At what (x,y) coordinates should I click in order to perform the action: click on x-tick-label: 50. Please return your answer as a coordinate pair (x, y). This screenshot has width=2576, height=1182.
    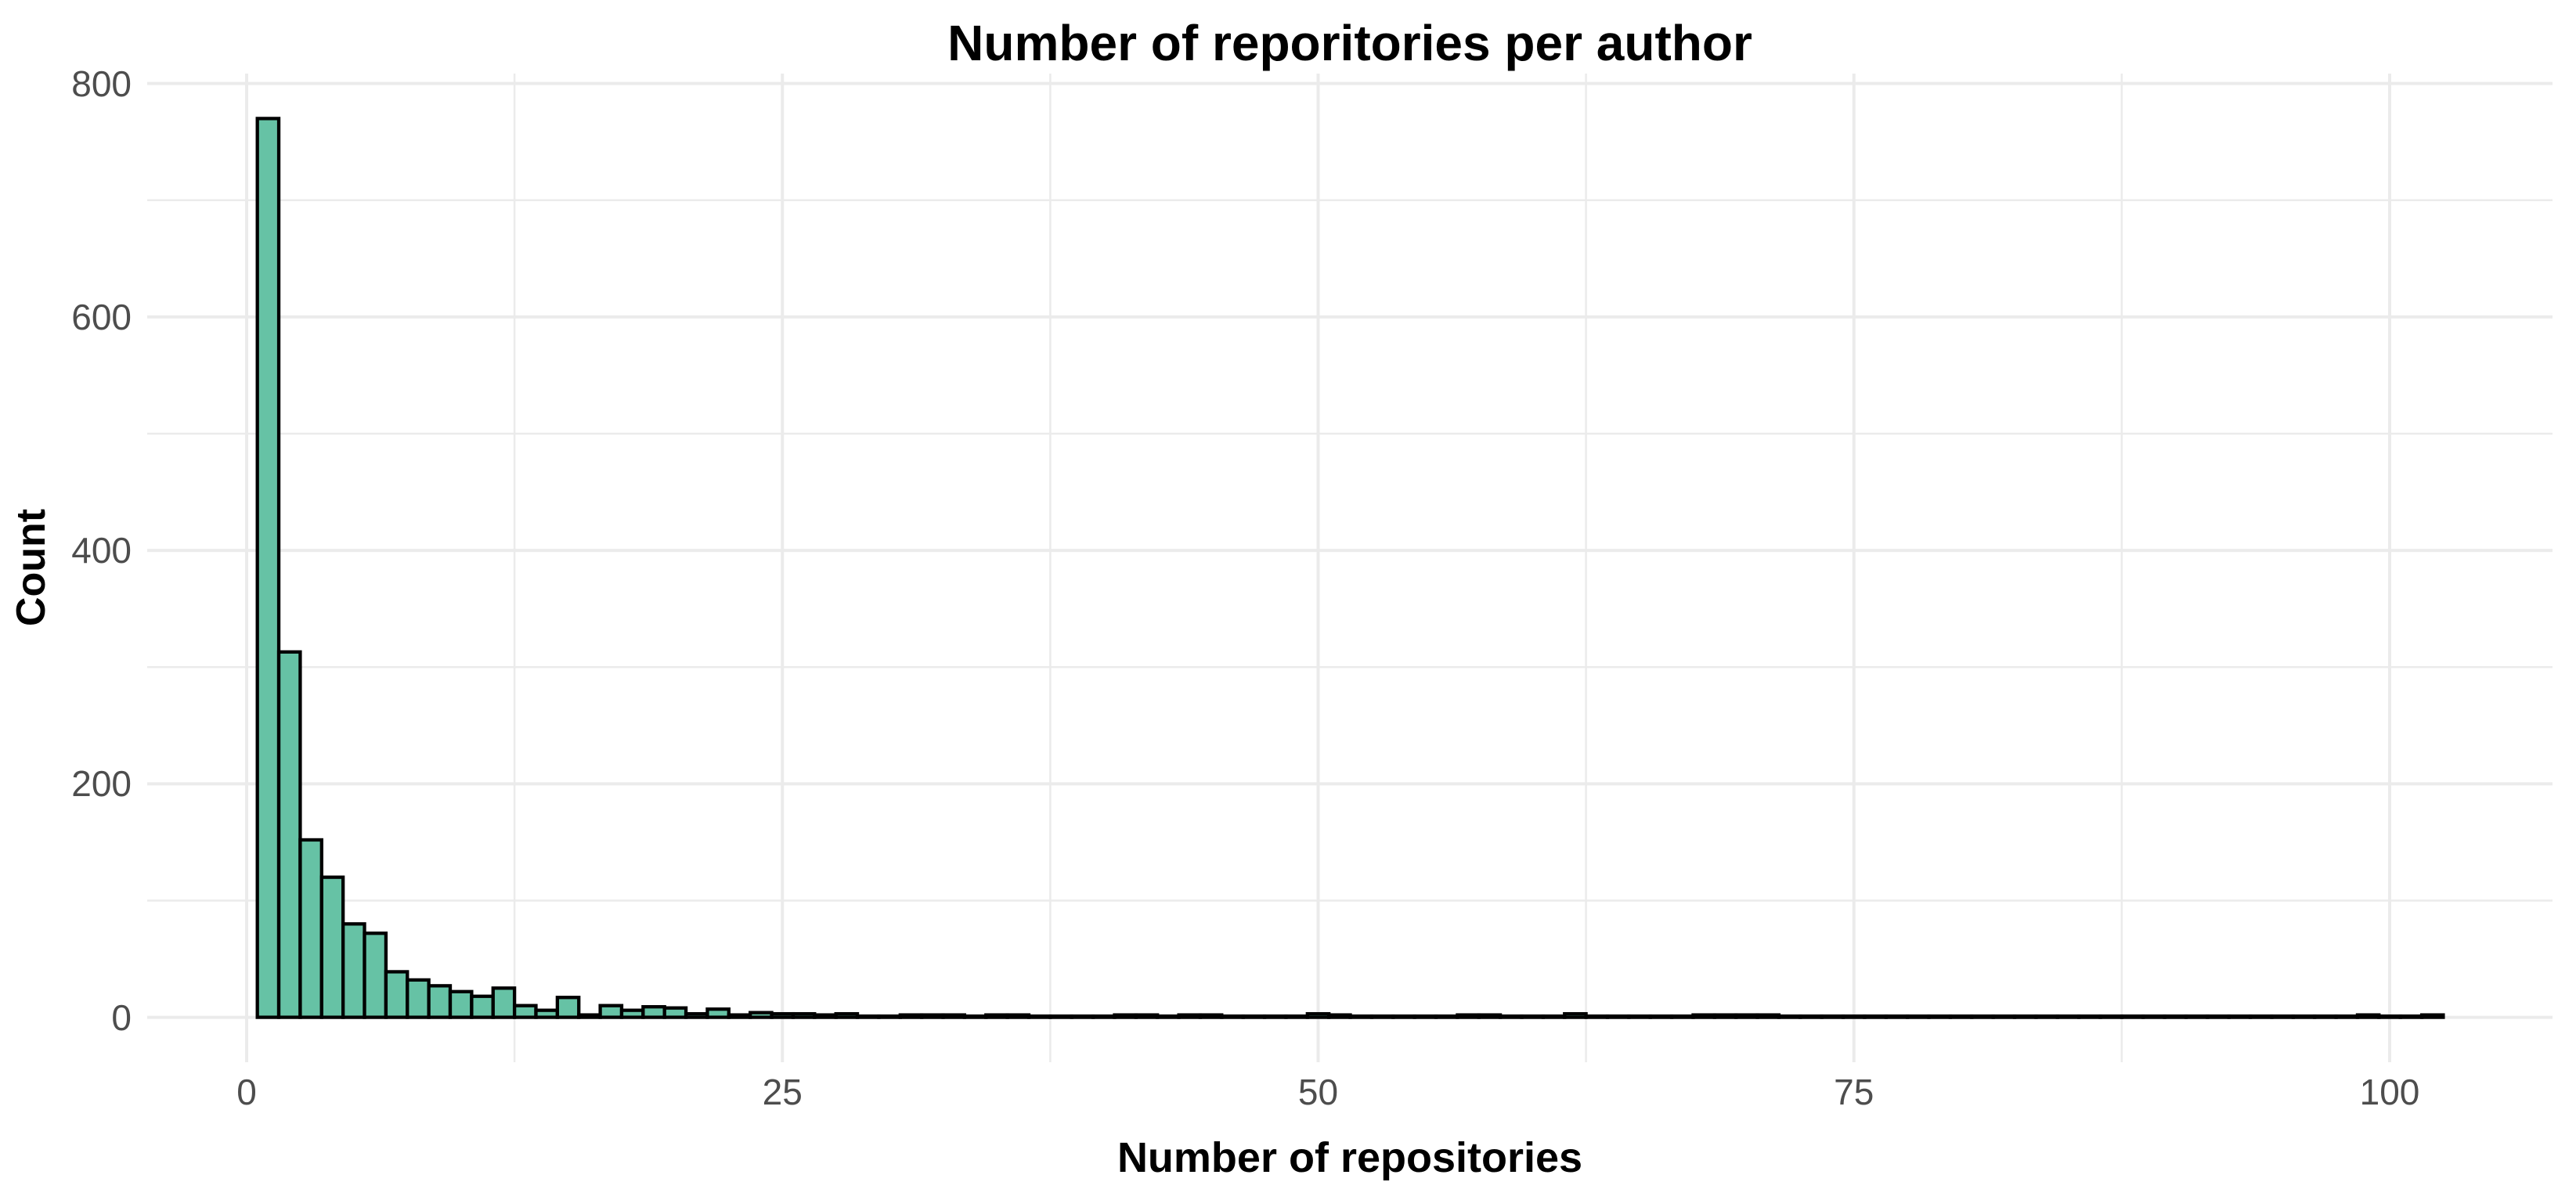
    Looking at the image, I should click on (1318, 1092).